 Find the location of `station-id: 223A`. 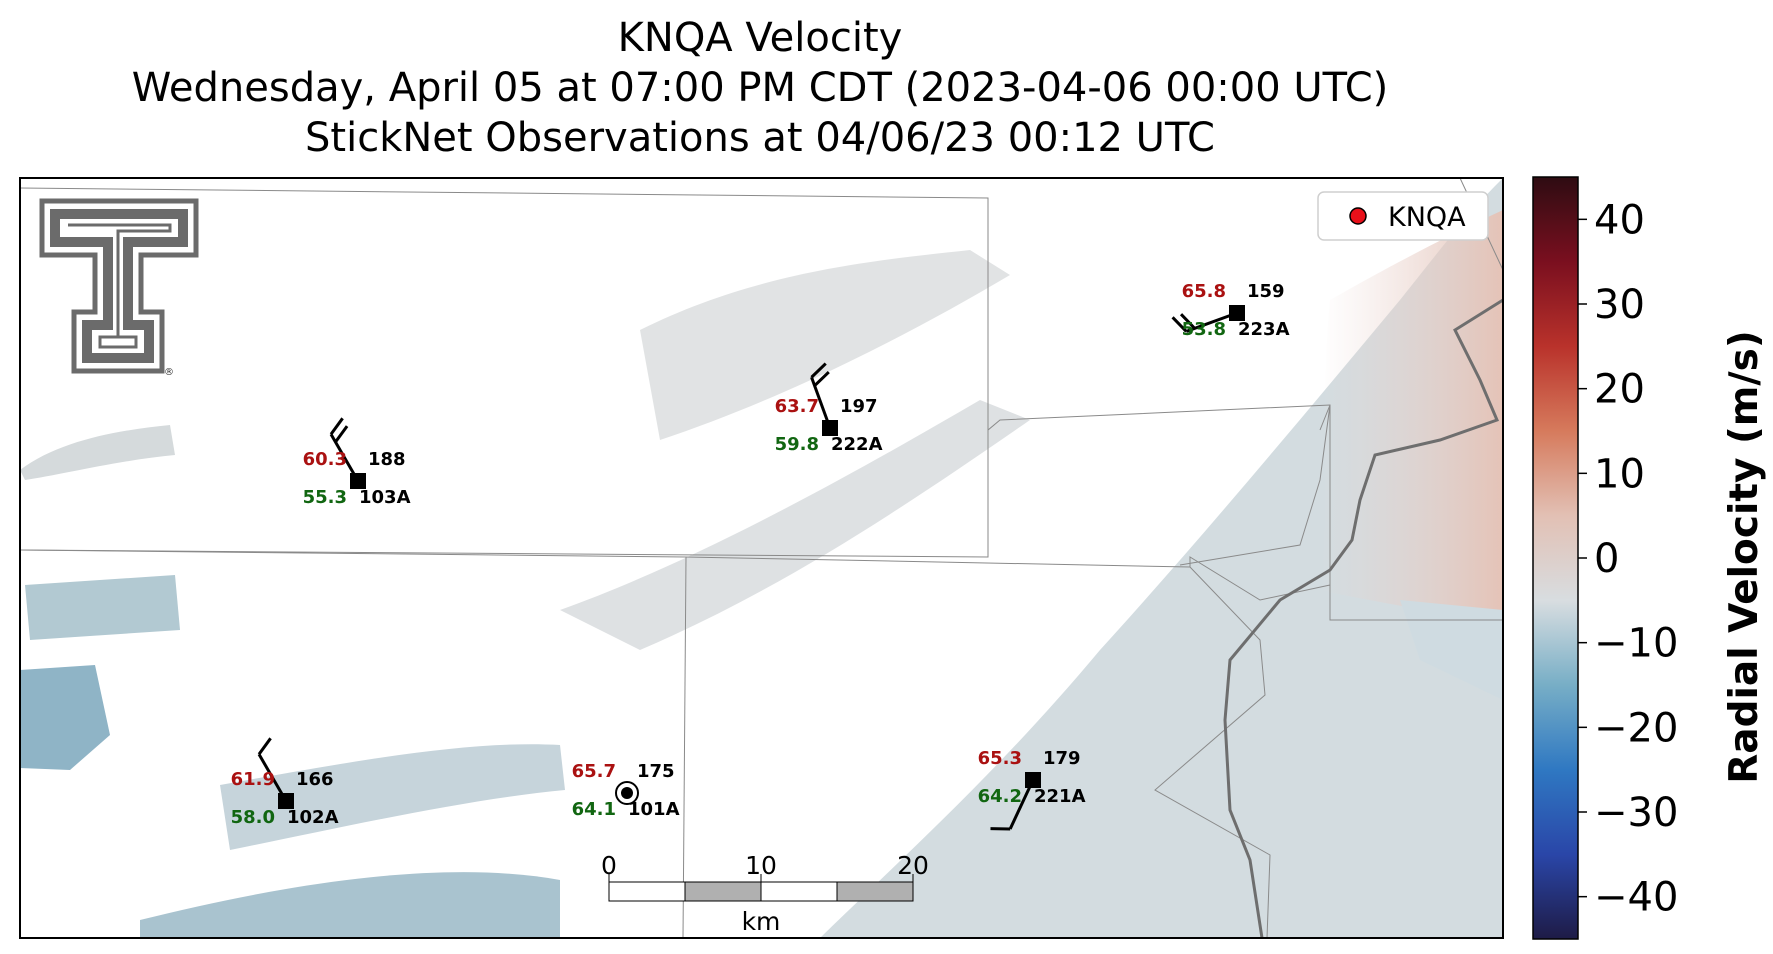

station-id: 223A is located at coordinates (1264, 329).